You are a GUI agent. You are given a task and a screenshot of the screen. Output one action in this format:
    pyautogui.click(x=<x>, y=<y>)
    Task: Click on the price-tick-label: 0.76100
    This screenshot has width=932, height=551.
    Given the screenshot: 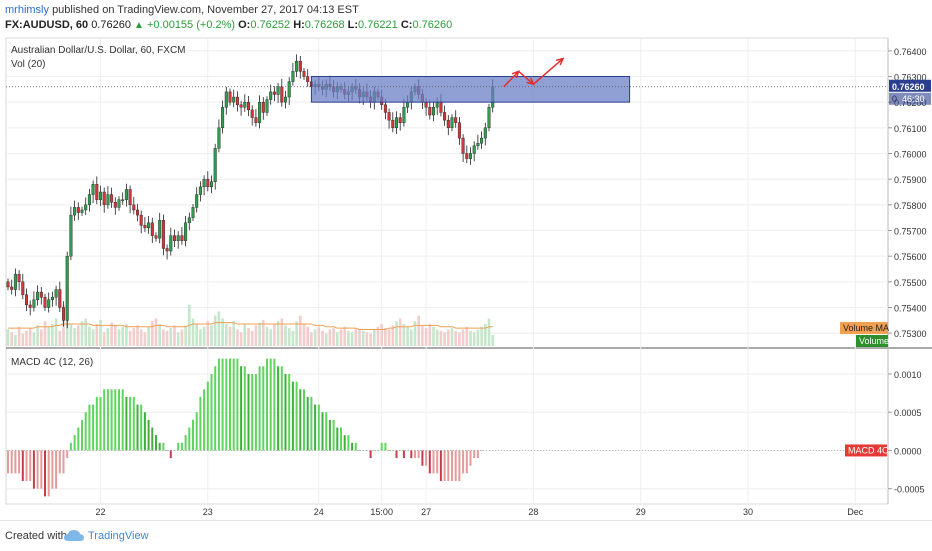 What is the action you would take?
    pyautogui.click(x=910, y=129)
    